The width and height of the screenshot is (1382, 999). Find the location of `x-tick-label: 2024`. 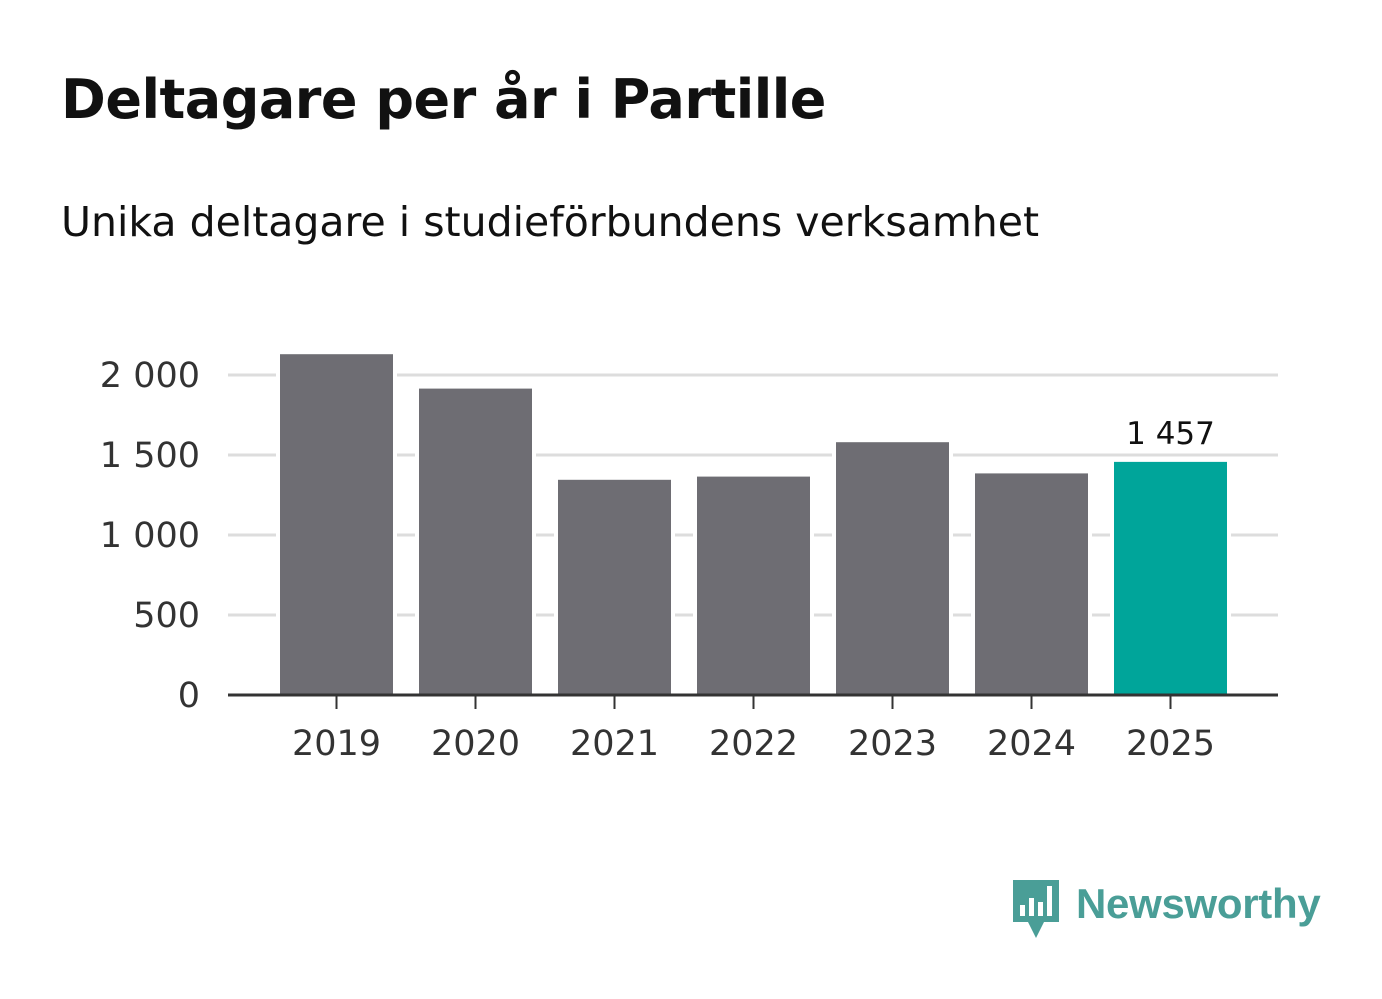

x-tick-label: 2024 is located at coordinates (1031, 744).